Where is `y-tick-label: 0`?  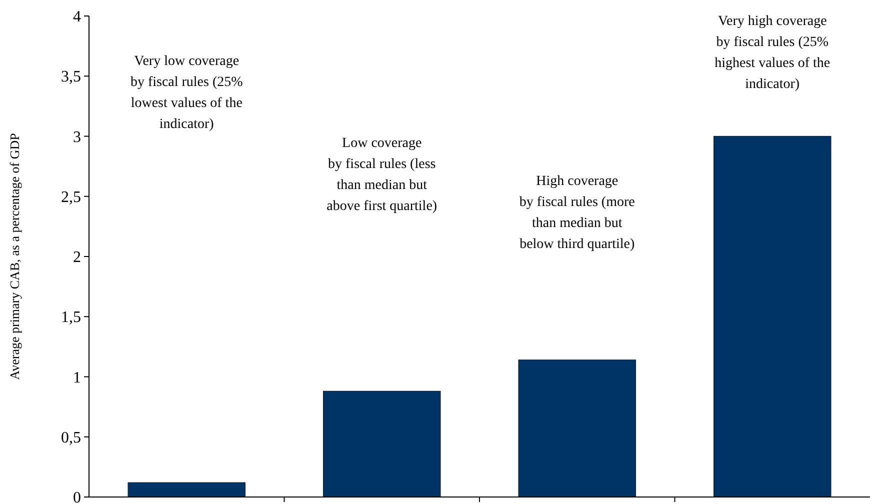 y-tick-label: 0 is located at coordinates (77, 497).